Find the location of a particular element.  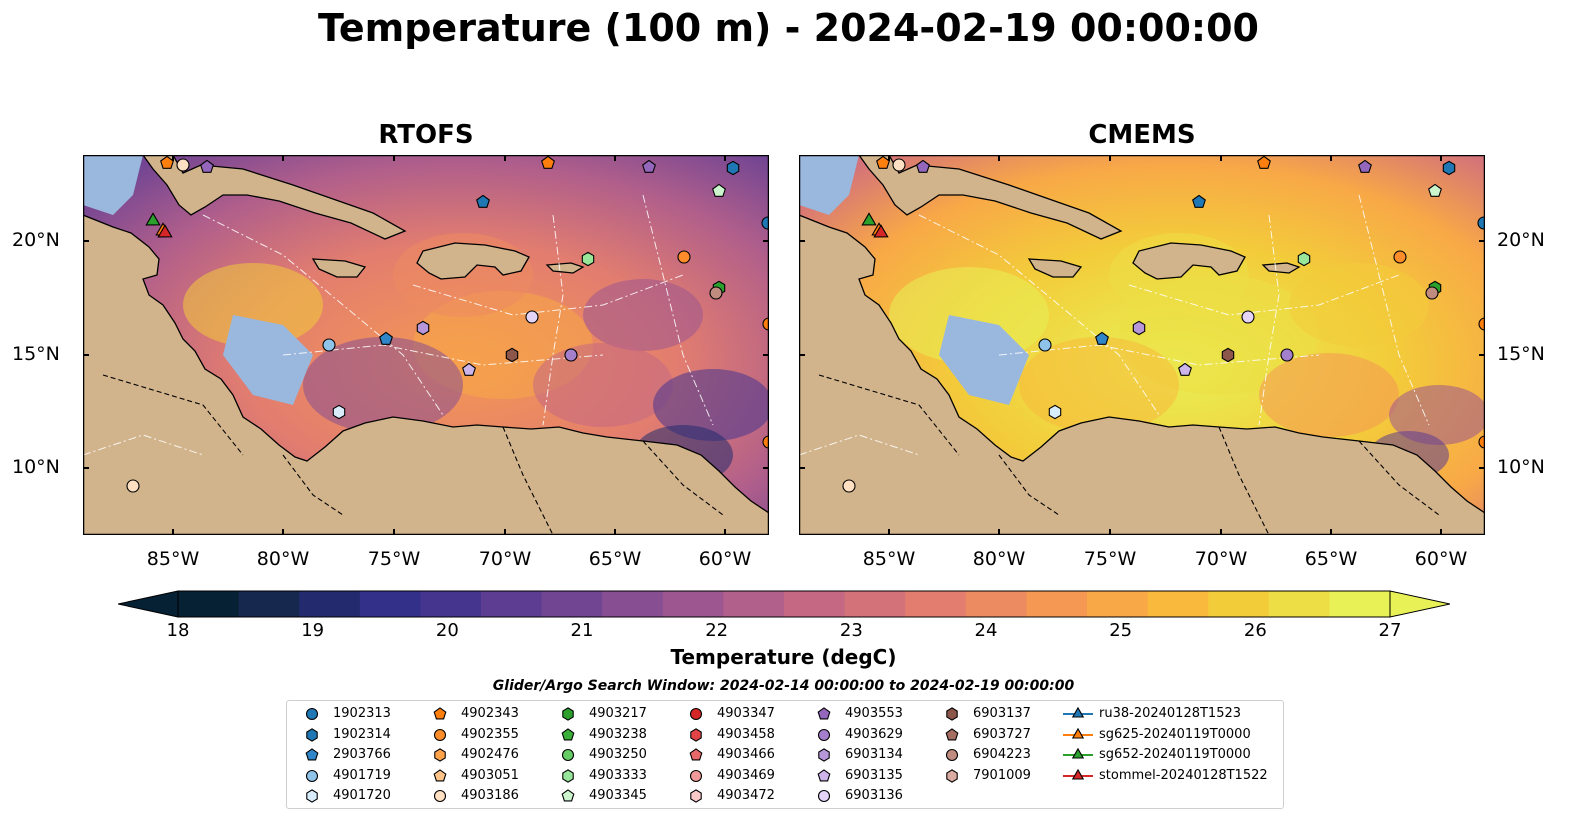

legend-label: 6903136 is located at coordinates (874, 795).